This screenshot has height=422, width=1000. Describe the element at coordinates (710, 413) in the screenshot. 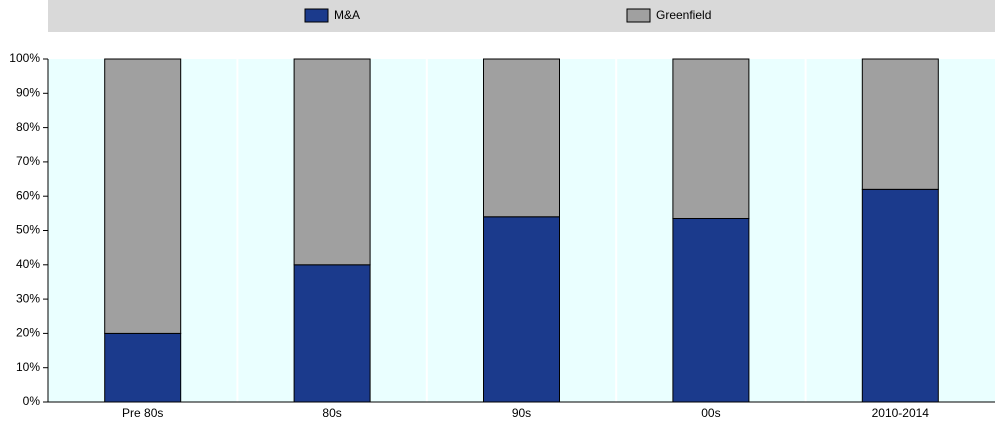

I see `x-tick-label: 00s` at that location.